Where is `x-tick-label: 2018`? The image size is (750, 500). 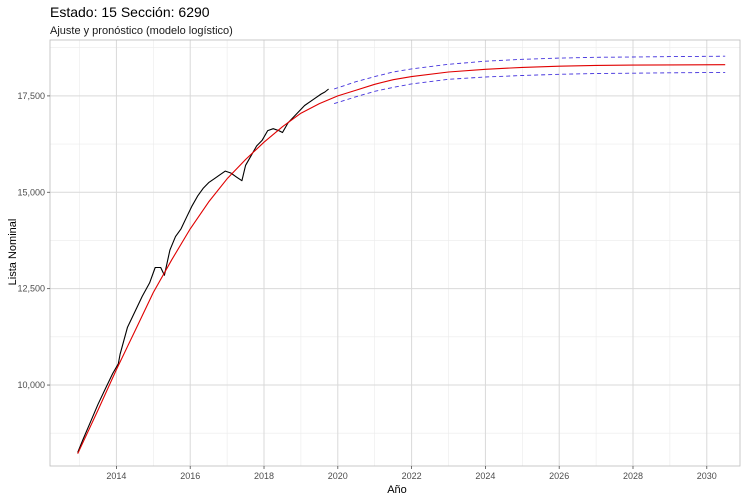 x-tick-label: 2018 is located at coordinates (264, 476).